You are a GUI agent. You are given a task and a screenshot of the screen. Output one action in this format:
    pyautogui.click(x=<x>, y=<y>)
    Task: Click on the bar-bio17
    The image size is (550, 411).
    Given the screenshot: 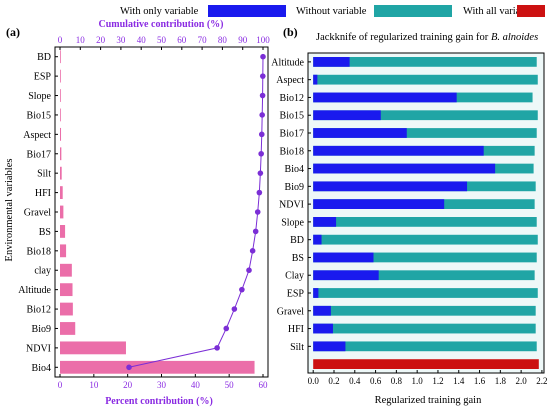 What is the action you would take?
    pyautogui.click(x=61, y=154)
    